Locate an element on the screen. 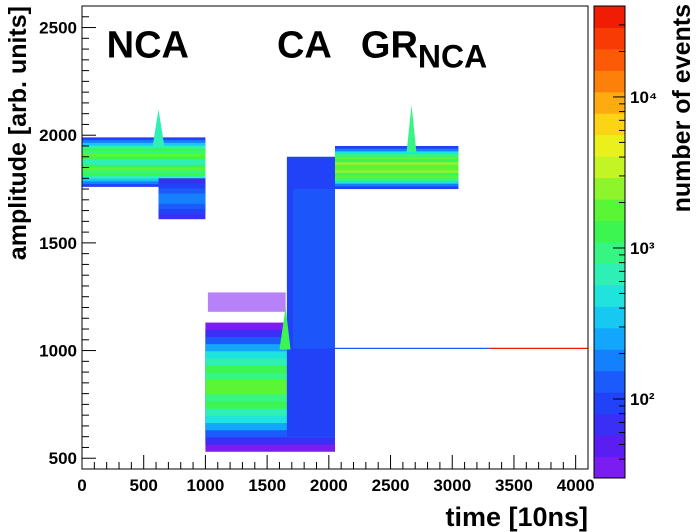 This screenshot has width=696, height=532. colorbar-tick-label: 10⁴ is located at coordinates (643, 97).